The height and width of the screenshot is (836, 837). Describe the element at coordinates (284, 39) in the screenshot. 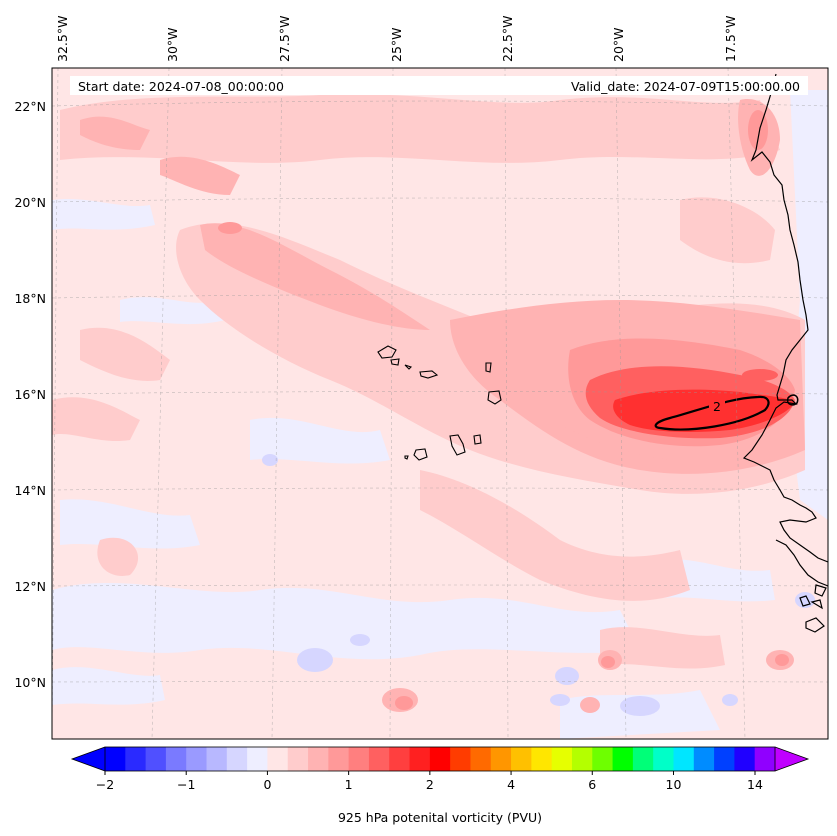

I see `lon-label: 27.5°W` at that location.